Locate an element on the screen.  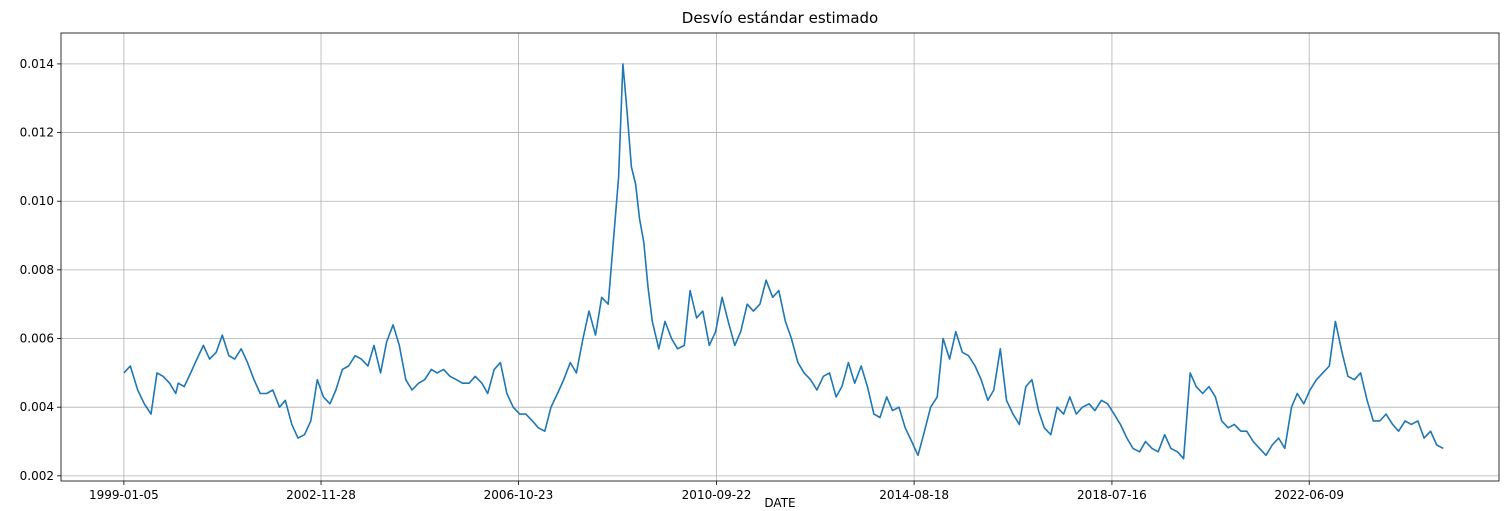
y-tick-label: 0.008 is located at coordinates (37, 270).